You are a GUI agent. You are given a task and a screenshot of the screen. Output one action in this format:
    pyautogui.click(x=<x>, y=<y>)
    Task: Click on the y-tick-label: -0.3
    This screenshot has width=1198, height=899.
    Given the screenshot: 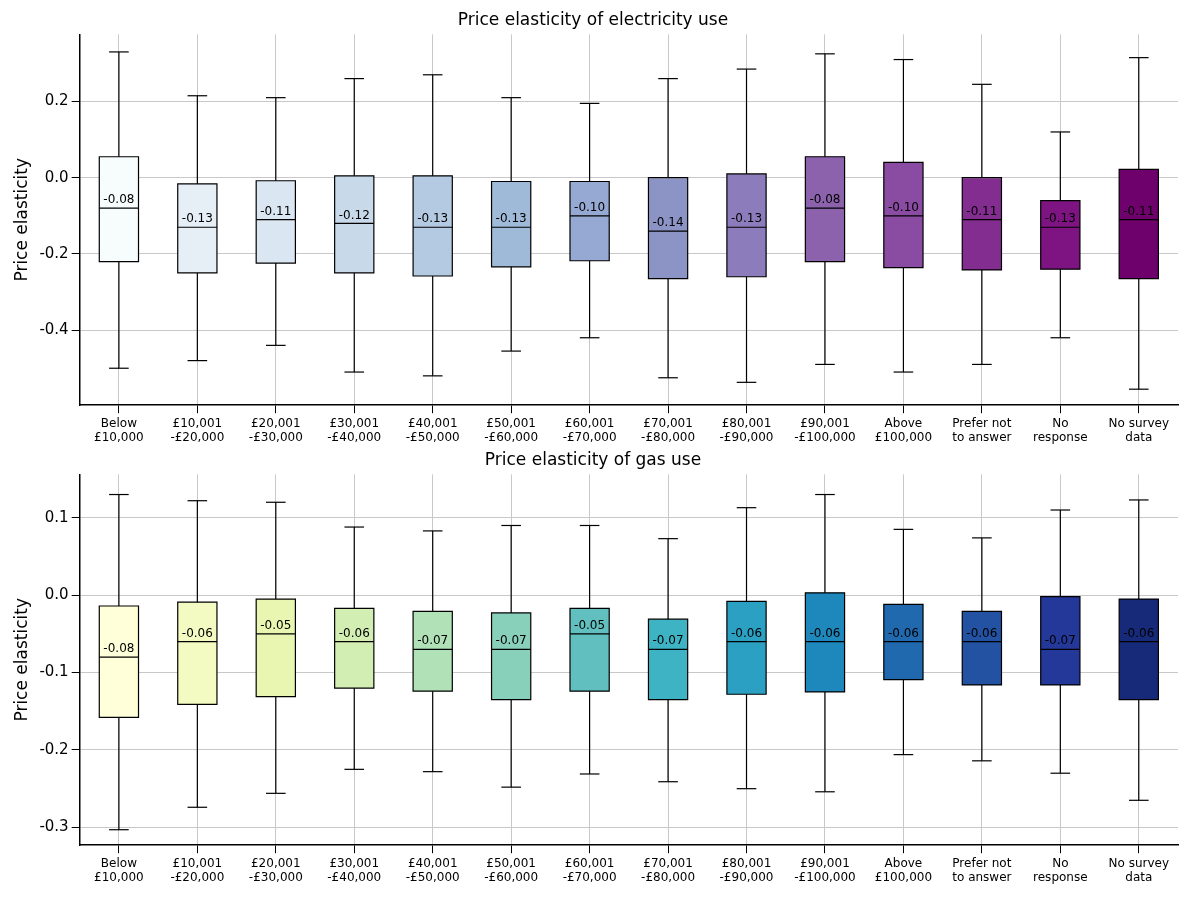 What is the action you would take?
    pyautogui.click(x=54, y=826)
    